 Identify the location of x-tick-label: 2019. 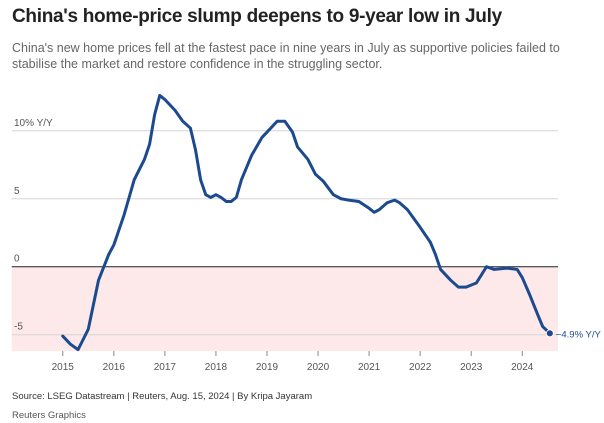
(267, 367).